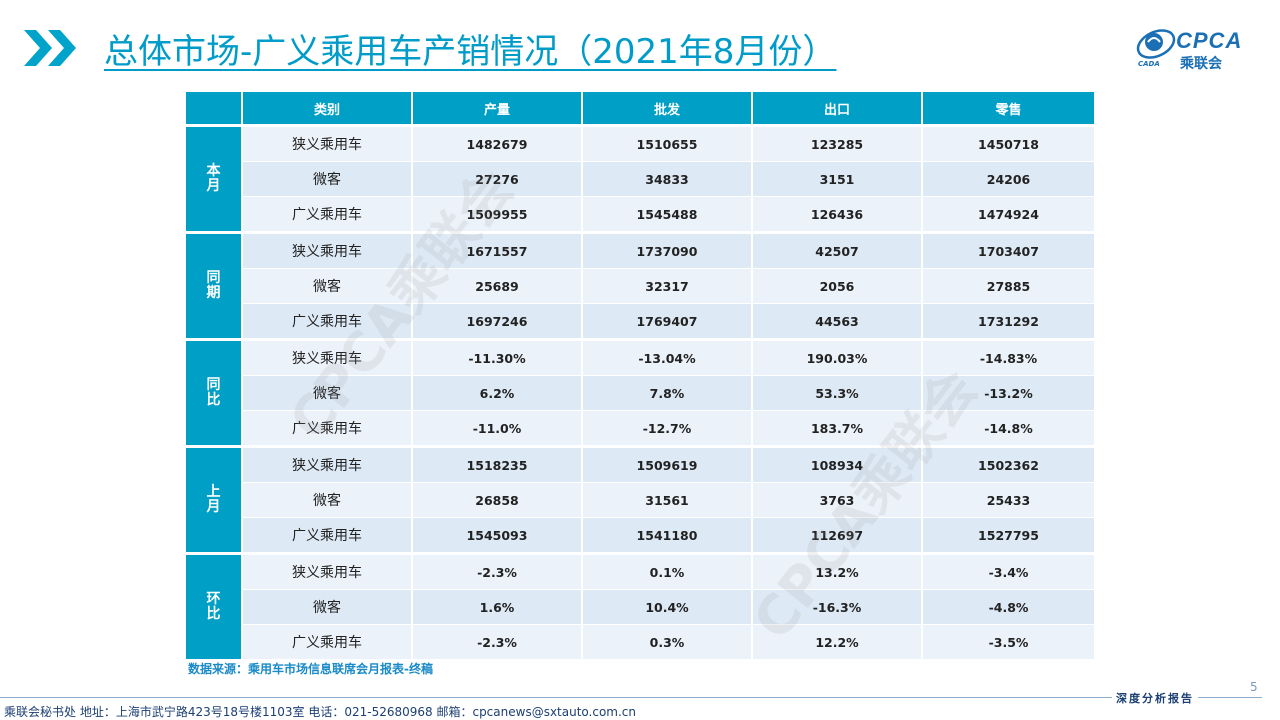 This screenshot has height=720, width=1280. Describe the element at coordinates (1008, 429) in the screenshot. I see `cell-retail: -14.8%` at that location.